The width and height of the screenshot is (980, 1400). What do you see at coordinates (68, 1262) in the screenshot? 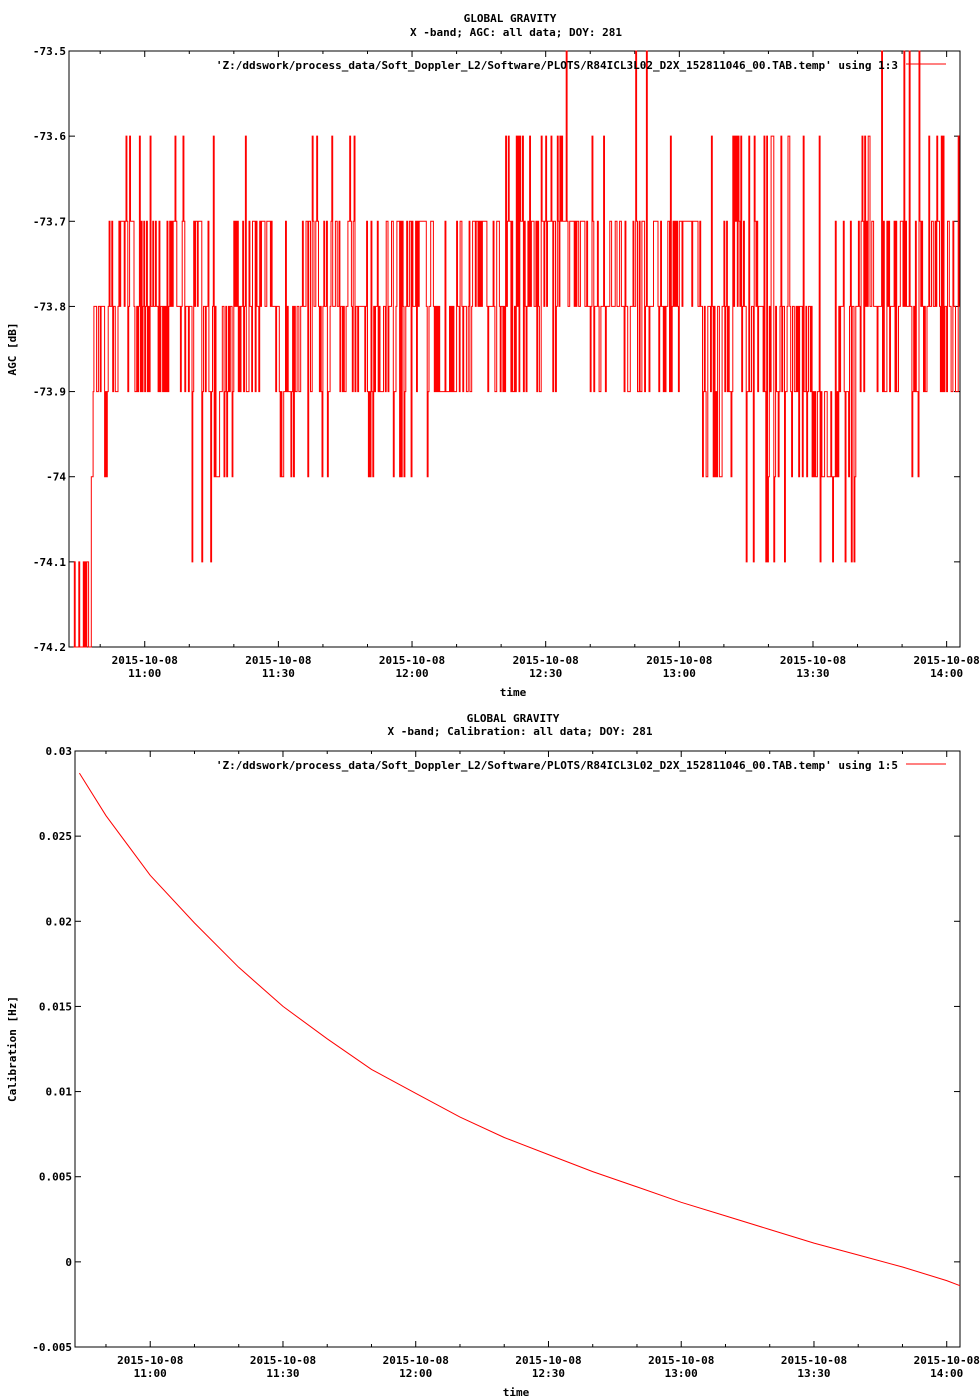
I see `calibration-y-tick-label: 0` at bounding box center [68, 1262].